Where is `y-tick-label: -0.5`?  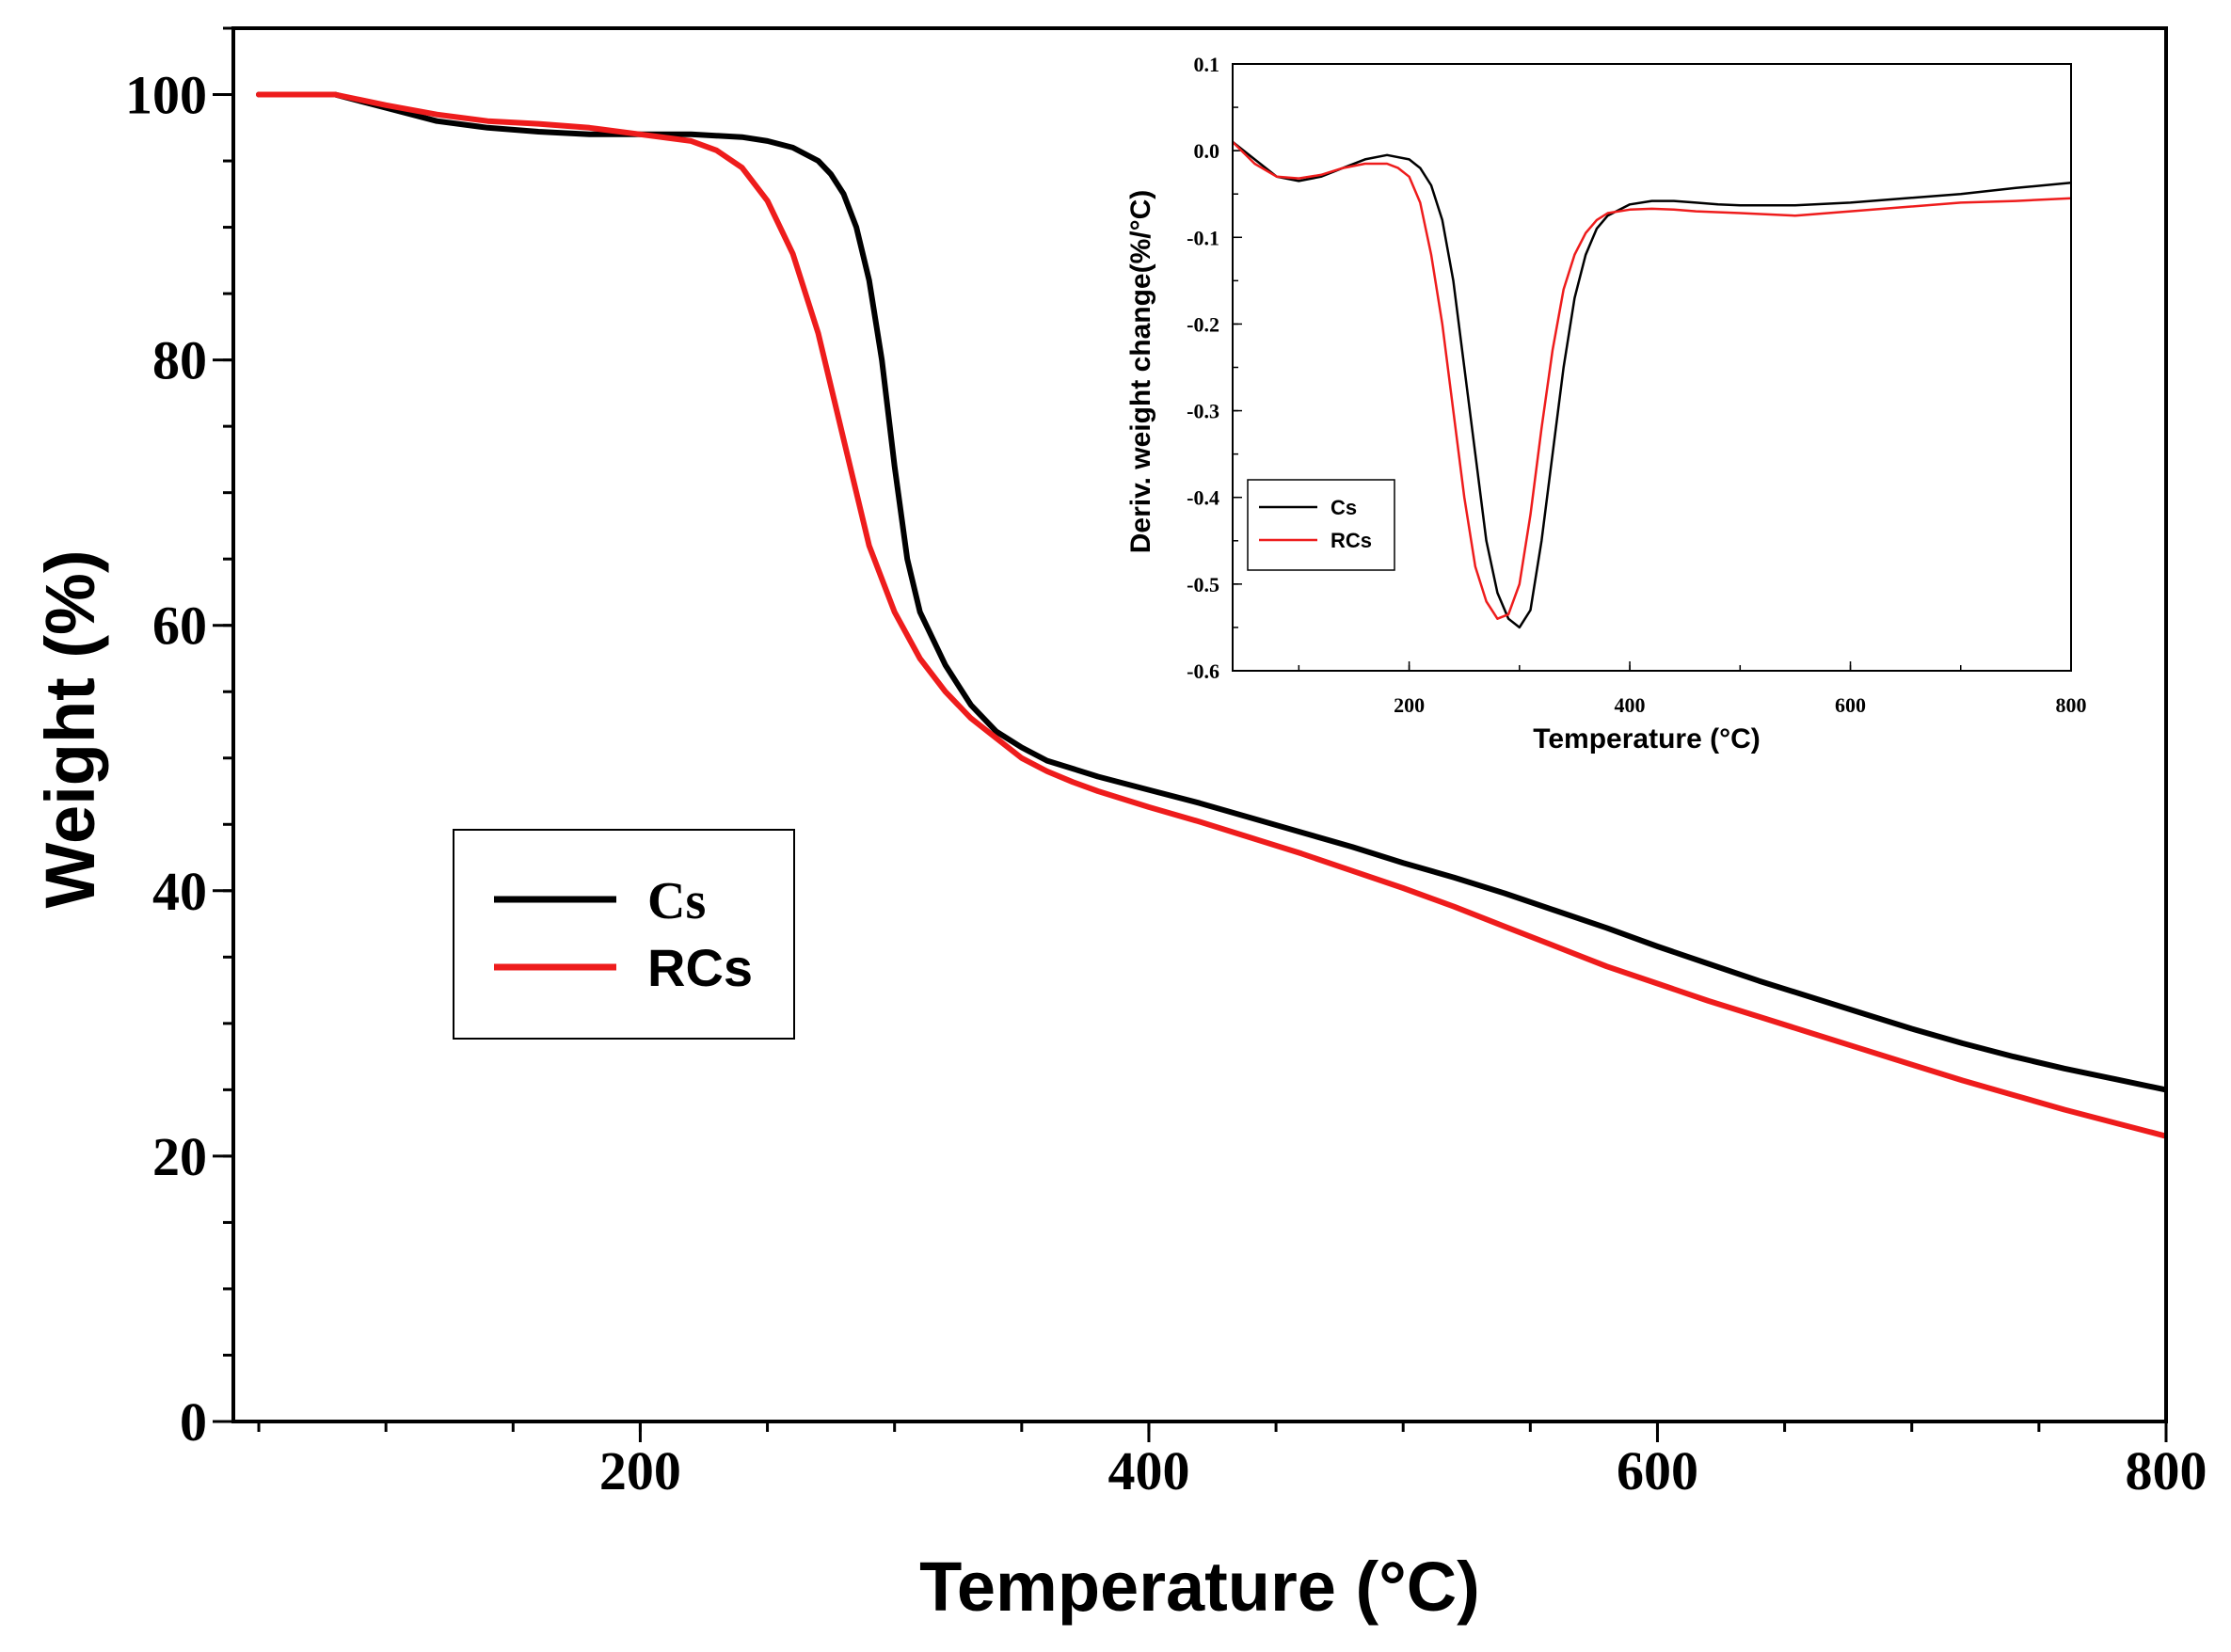
y-tick-label: -0.5 is located at coordinates (1203, 584).